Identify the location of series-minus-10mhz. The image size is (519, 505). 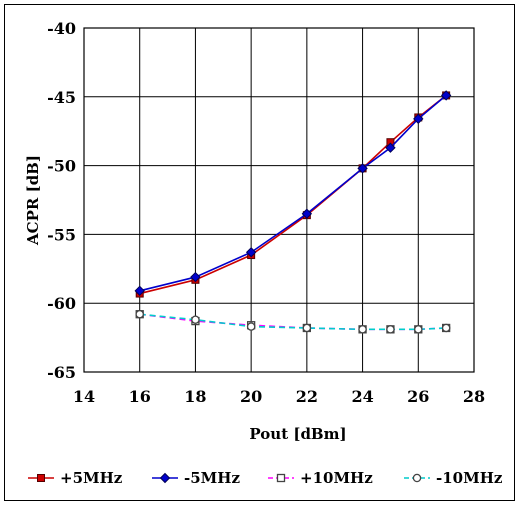
(293, 321).